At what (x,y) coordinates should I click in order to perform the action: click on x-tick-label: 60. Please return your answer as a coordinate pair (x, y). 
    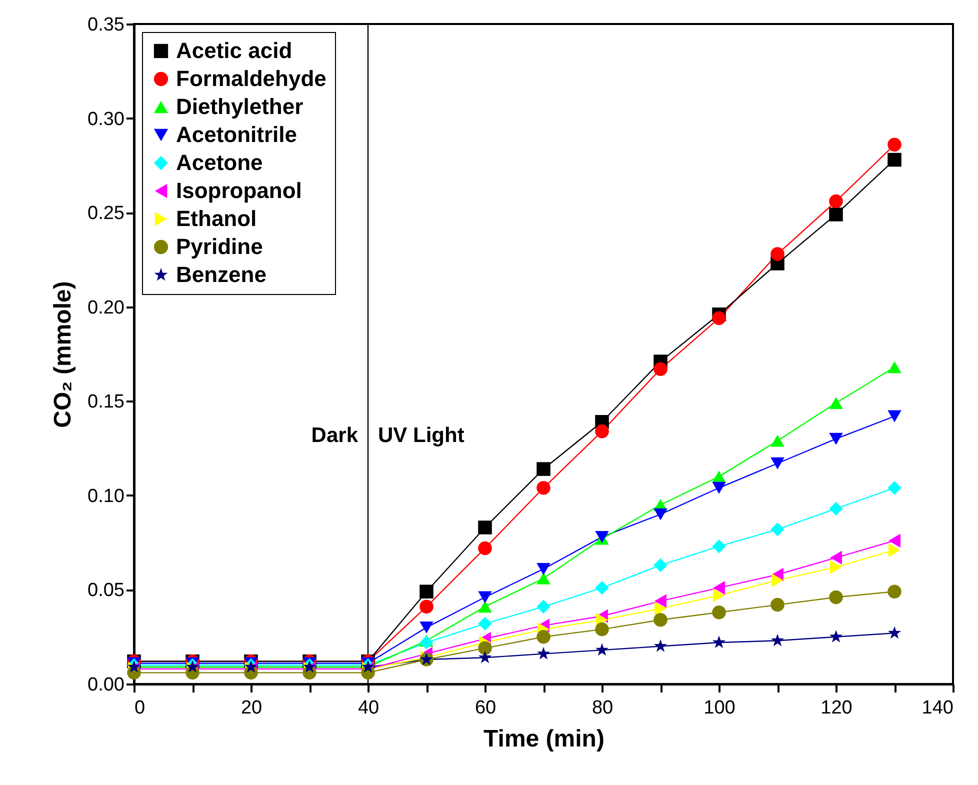
    Looking at the image, I should click on (485, 708).